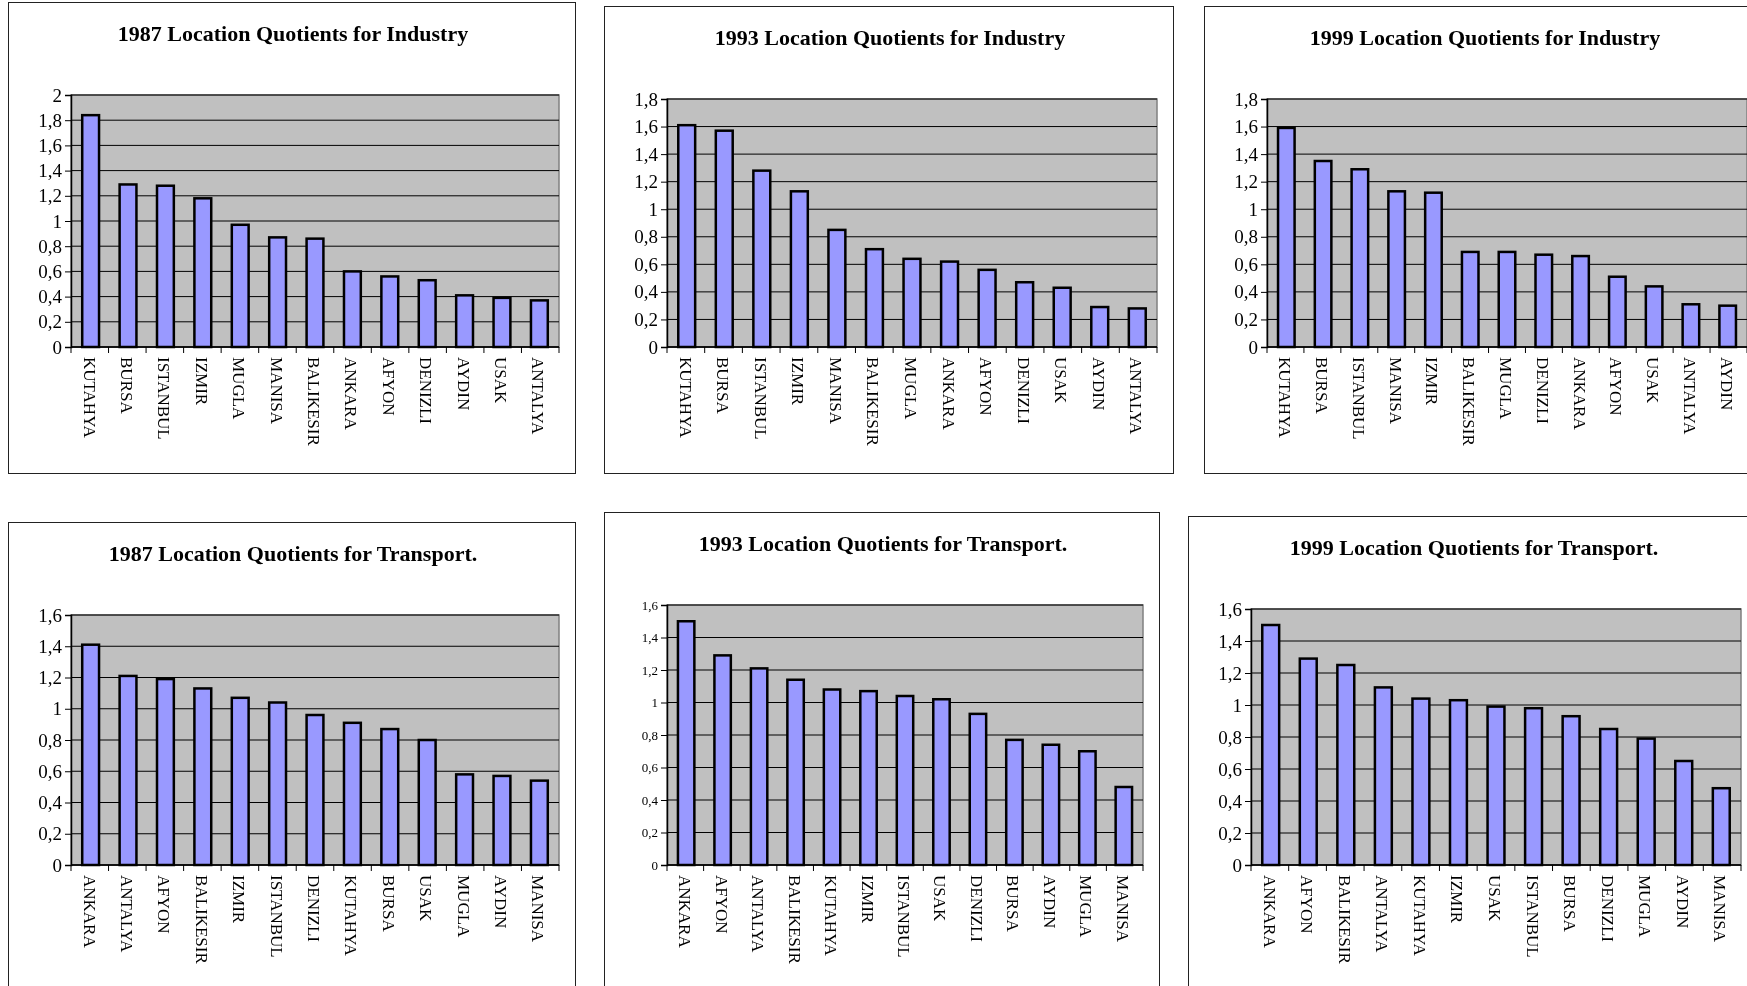  Describe the element at coordinates (1485, 37) in the screenshot. I see `chart-title: 1999 Location Quotients for Industry` at that location.